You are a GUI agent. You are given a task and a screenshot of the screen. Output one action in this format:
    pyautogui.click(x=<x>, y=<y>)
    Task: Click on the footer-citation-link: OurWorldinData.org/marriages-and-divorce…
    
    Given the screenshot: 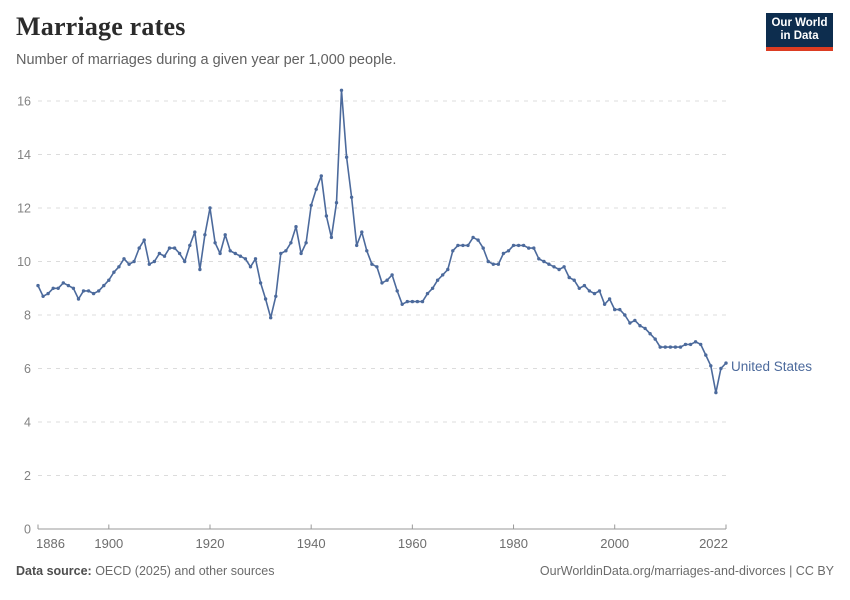 What is the action you would take?
    pyautogui.click(x=686, y=571)
    